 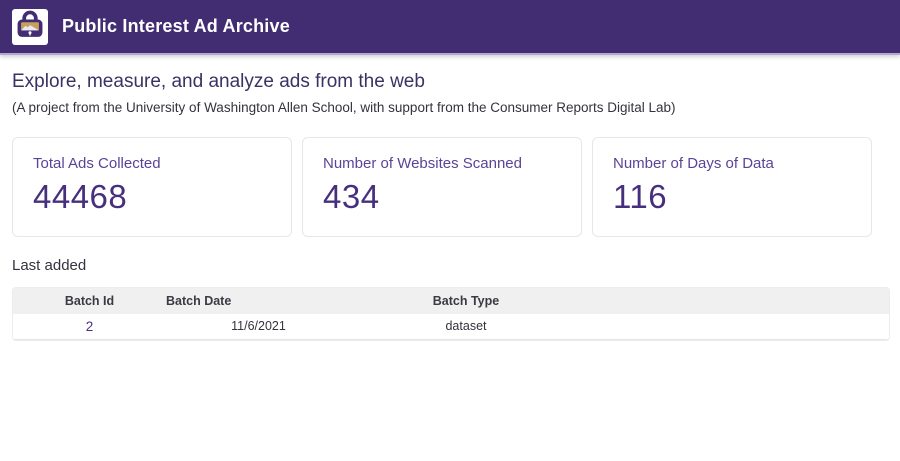 I want to click on cell-batch-type: dataset, so click(x=466, y=326).